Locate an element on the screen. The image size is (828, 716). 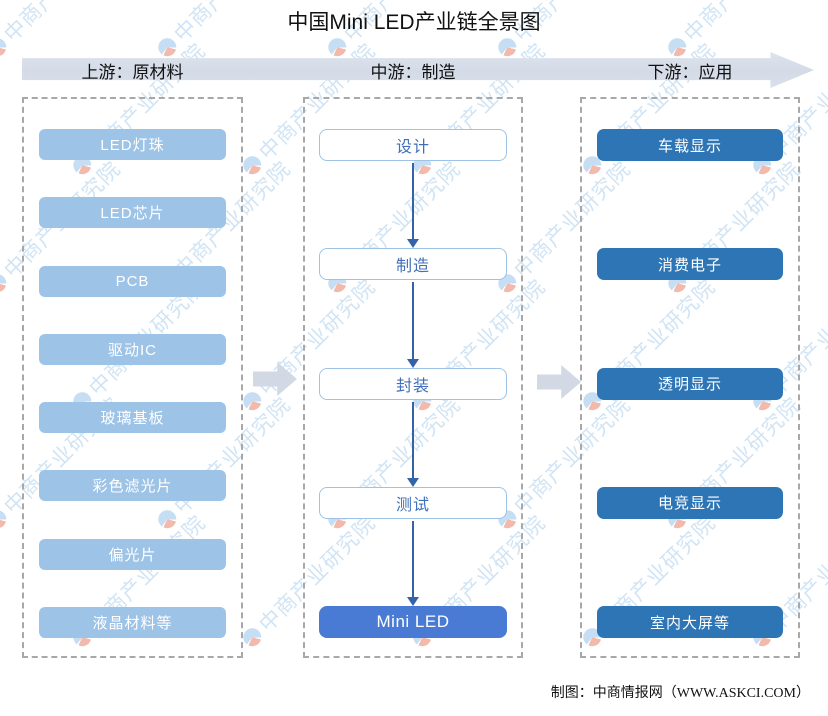
section-label-upstream: 上游：原材料 is located at coordinates (132, 72).